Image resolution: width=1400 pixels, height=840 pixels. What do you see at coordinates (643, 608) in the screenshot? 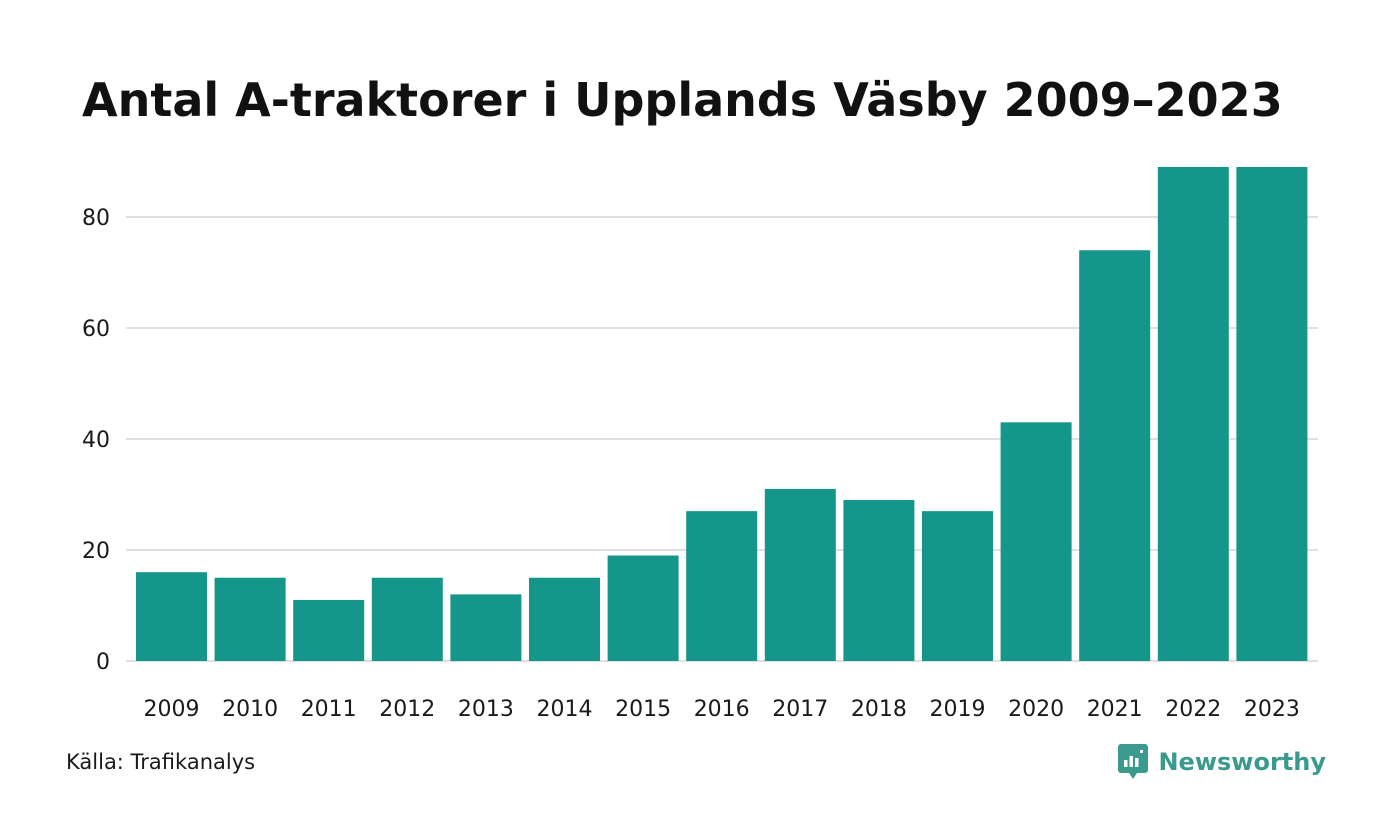
I see `bar-2015` at bounding box center [643, 608].